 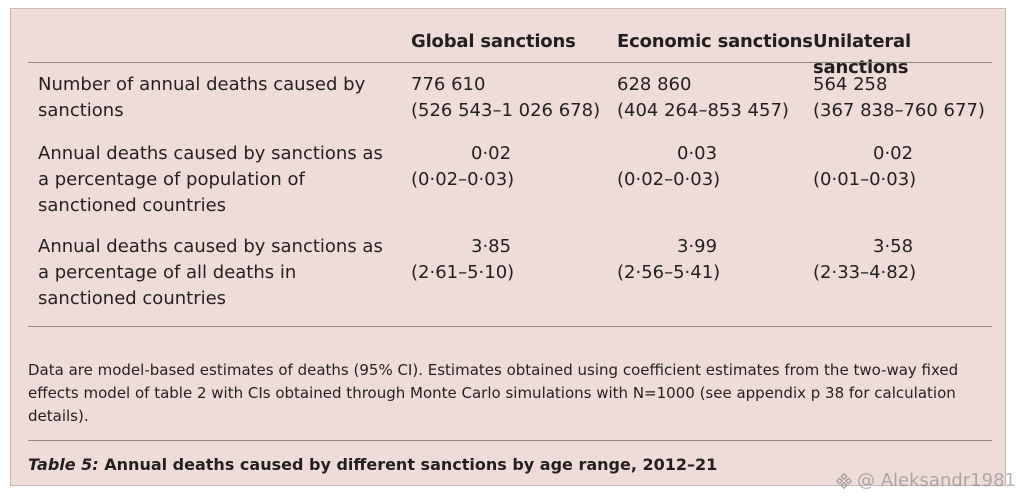 What do you see at coordinates (669, 272) in the screenshot?
I see `confidence-interval: (2·56–5·41)` at bounding box center [669, 272].